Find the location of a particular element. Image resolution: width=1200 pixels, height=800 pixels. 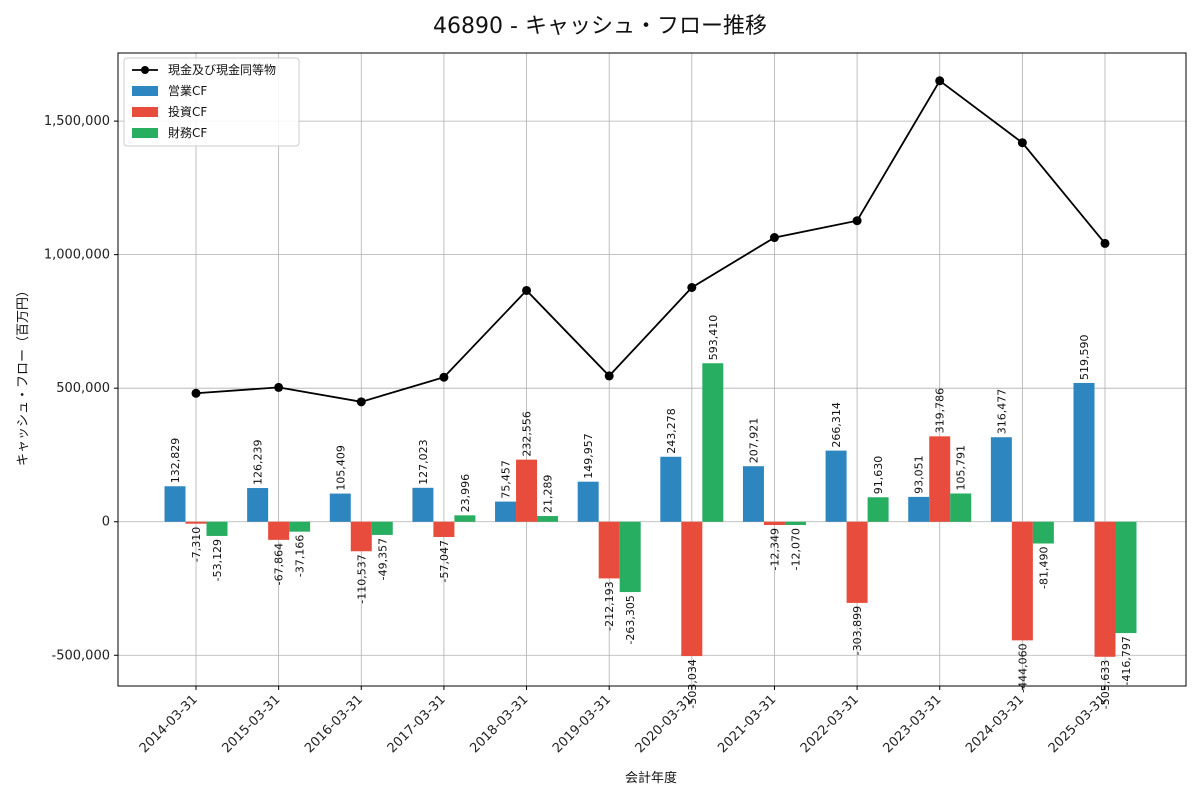

bar-value-label: 316,477 is located at coordinates (1001, 412).